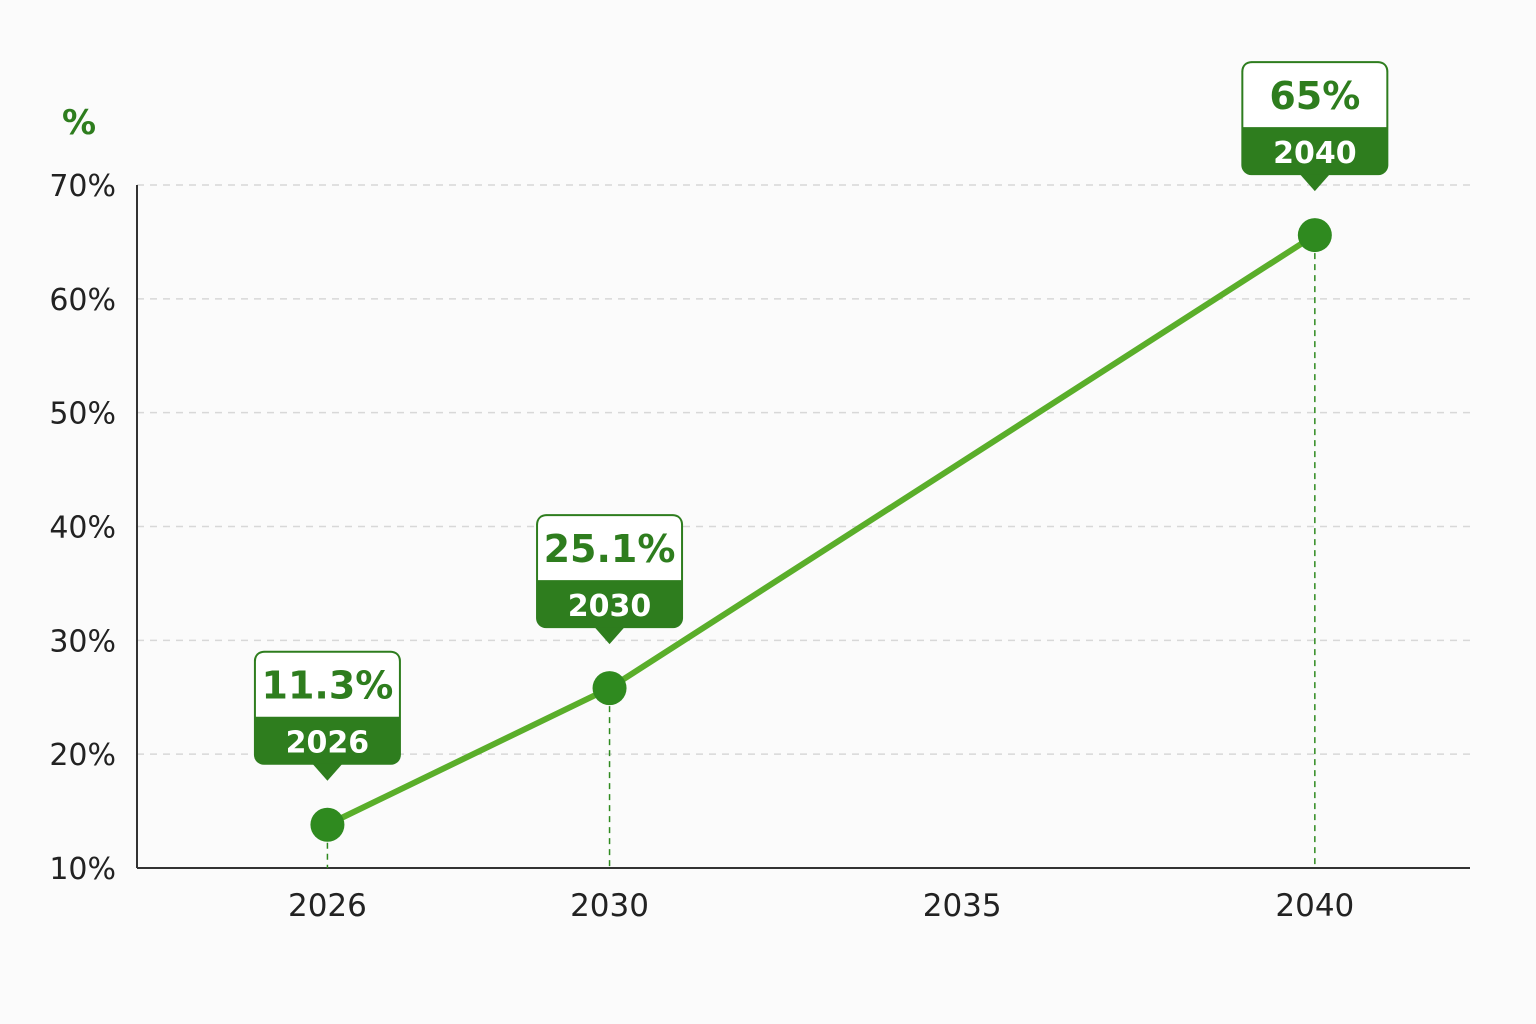  Describe the element at coordinates (962, 906) in the screenshot. I see `x-tick-label: 2035` at that location.